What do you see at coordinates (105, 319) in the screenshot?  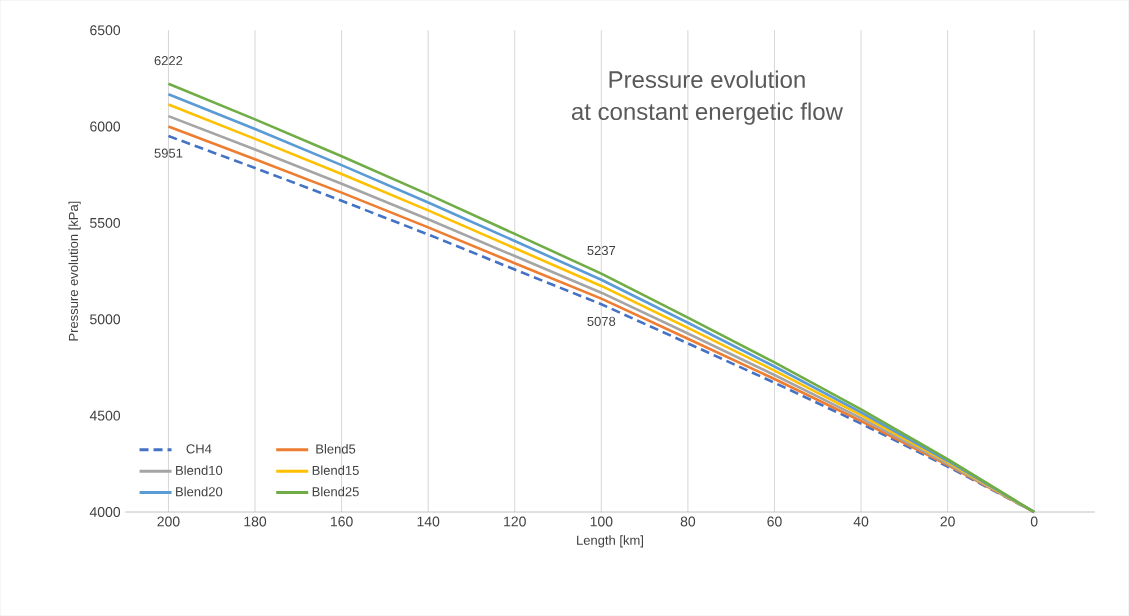 I see `y-tick-label: 5000` at bounding box center [105, 319].